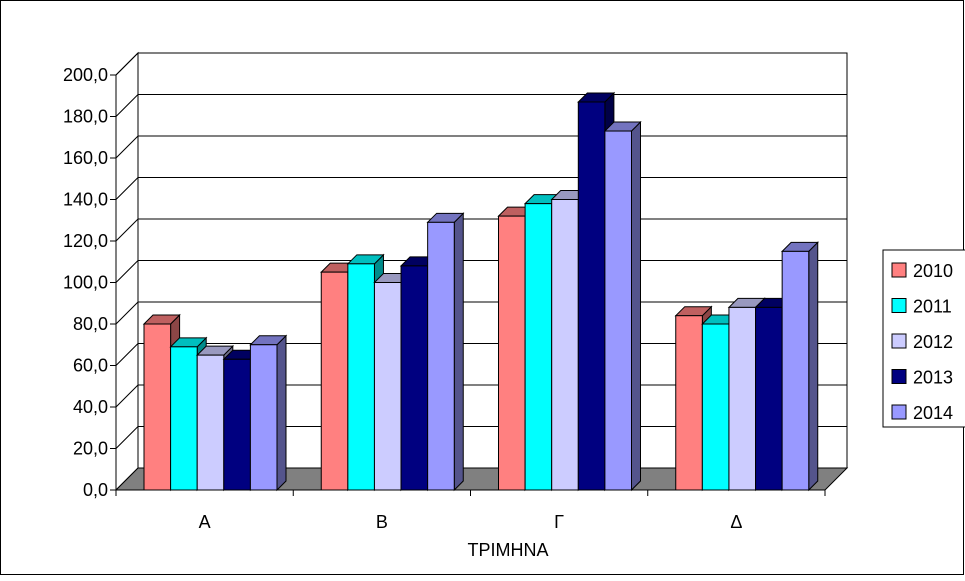 Image resolution: width=965 pixels, height=581 pixels. What do you see at coordinates (508, 550) in the screenshot?
I see `x-axis-title: ΤΡΙΜΗΝΑ` at bounding box center [508, 550].